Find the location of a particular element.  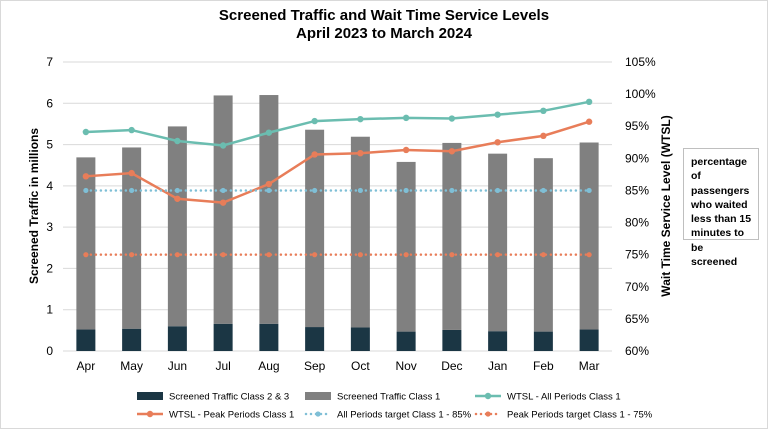

legend-label: Peak Periods target Class 1 - 75% is located at coordinates (580, 415).